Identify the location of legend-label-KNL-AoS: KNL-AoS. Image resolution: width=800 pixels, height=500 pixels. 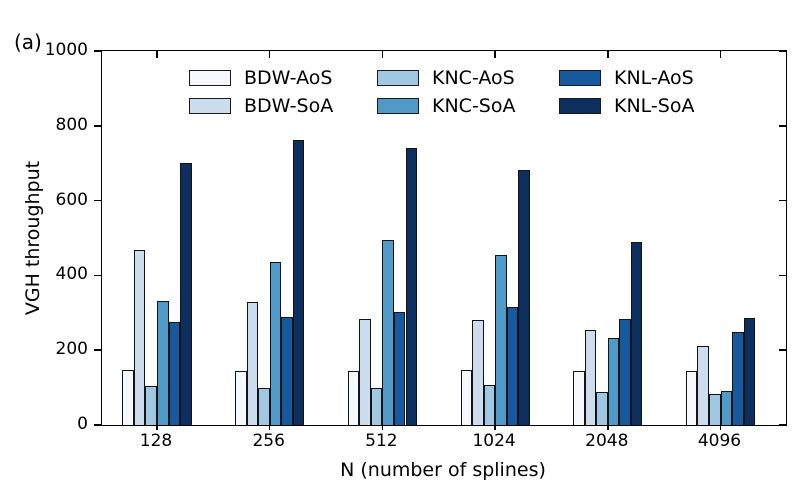
(654, 78).